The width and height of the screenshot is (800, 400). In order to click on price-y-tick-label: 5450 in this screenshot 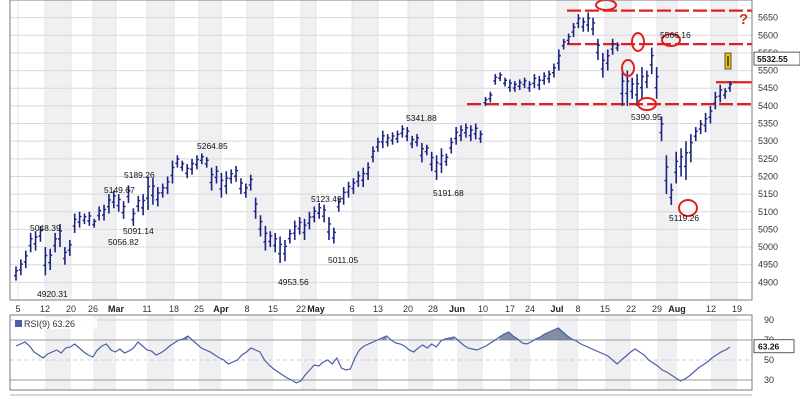, I will do `click(768, 88)`.